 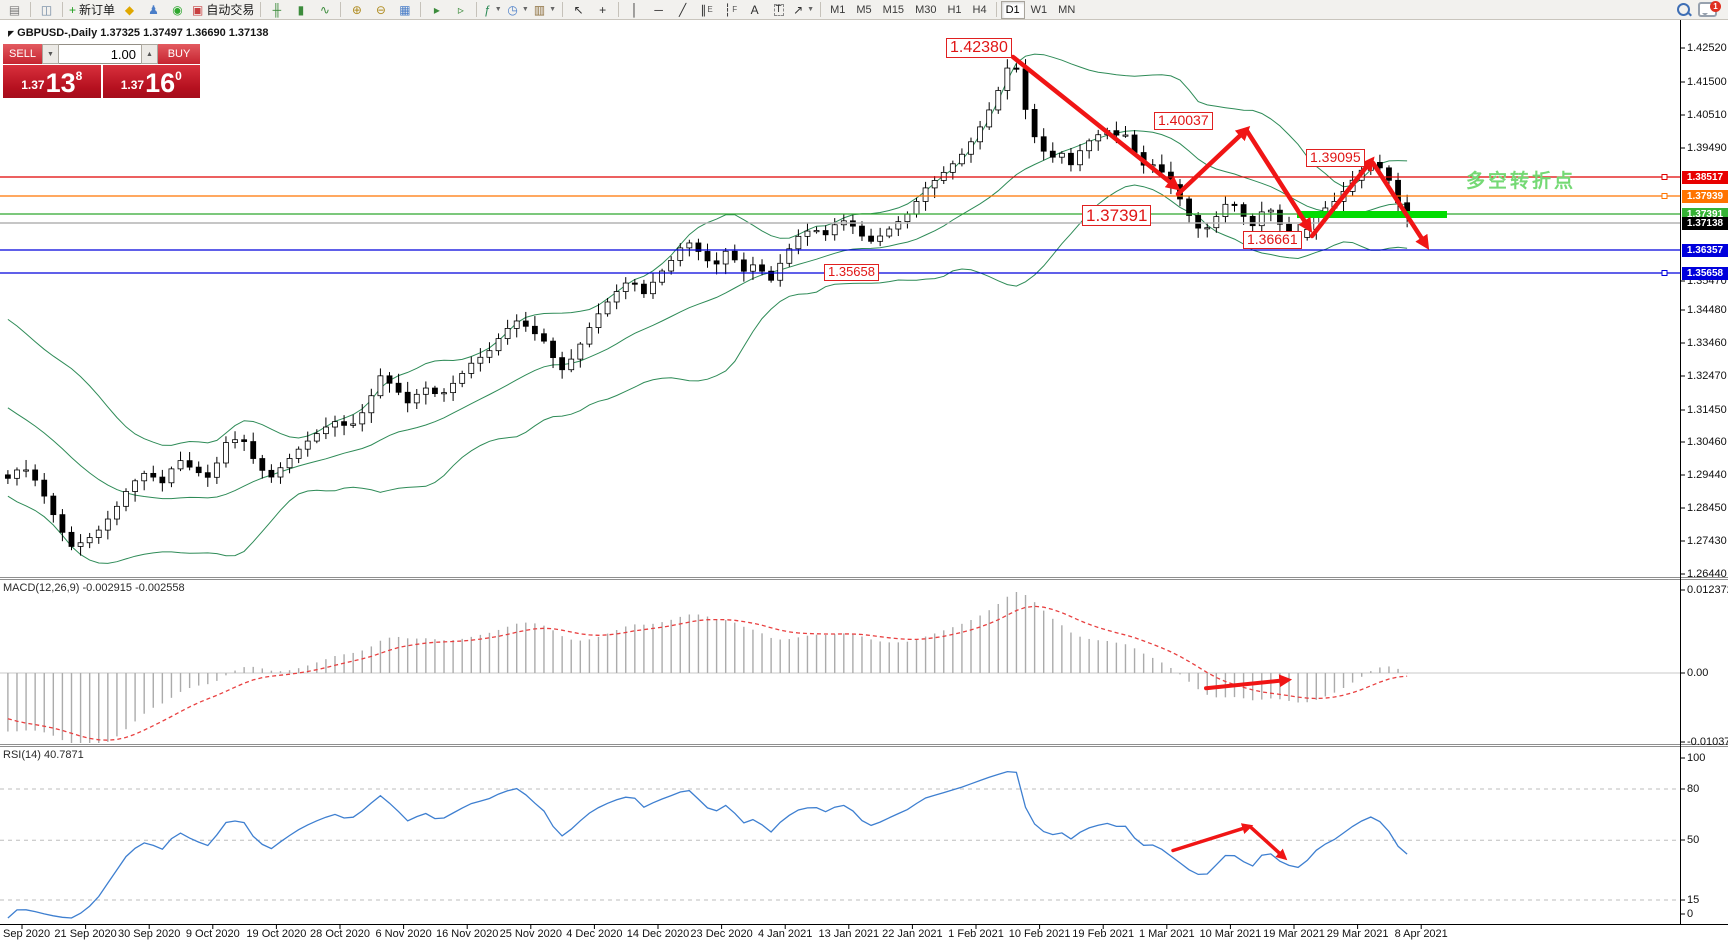 I want to click on green-support-bar, so click(x=1372, y=214).